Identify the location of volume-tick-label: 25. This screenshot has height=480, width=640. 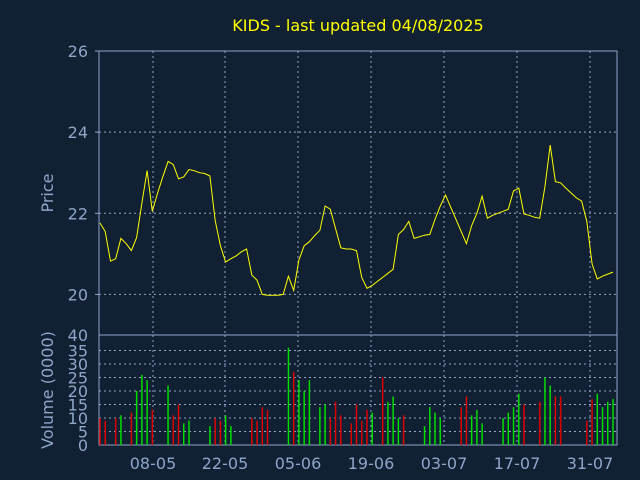
(78, 378).